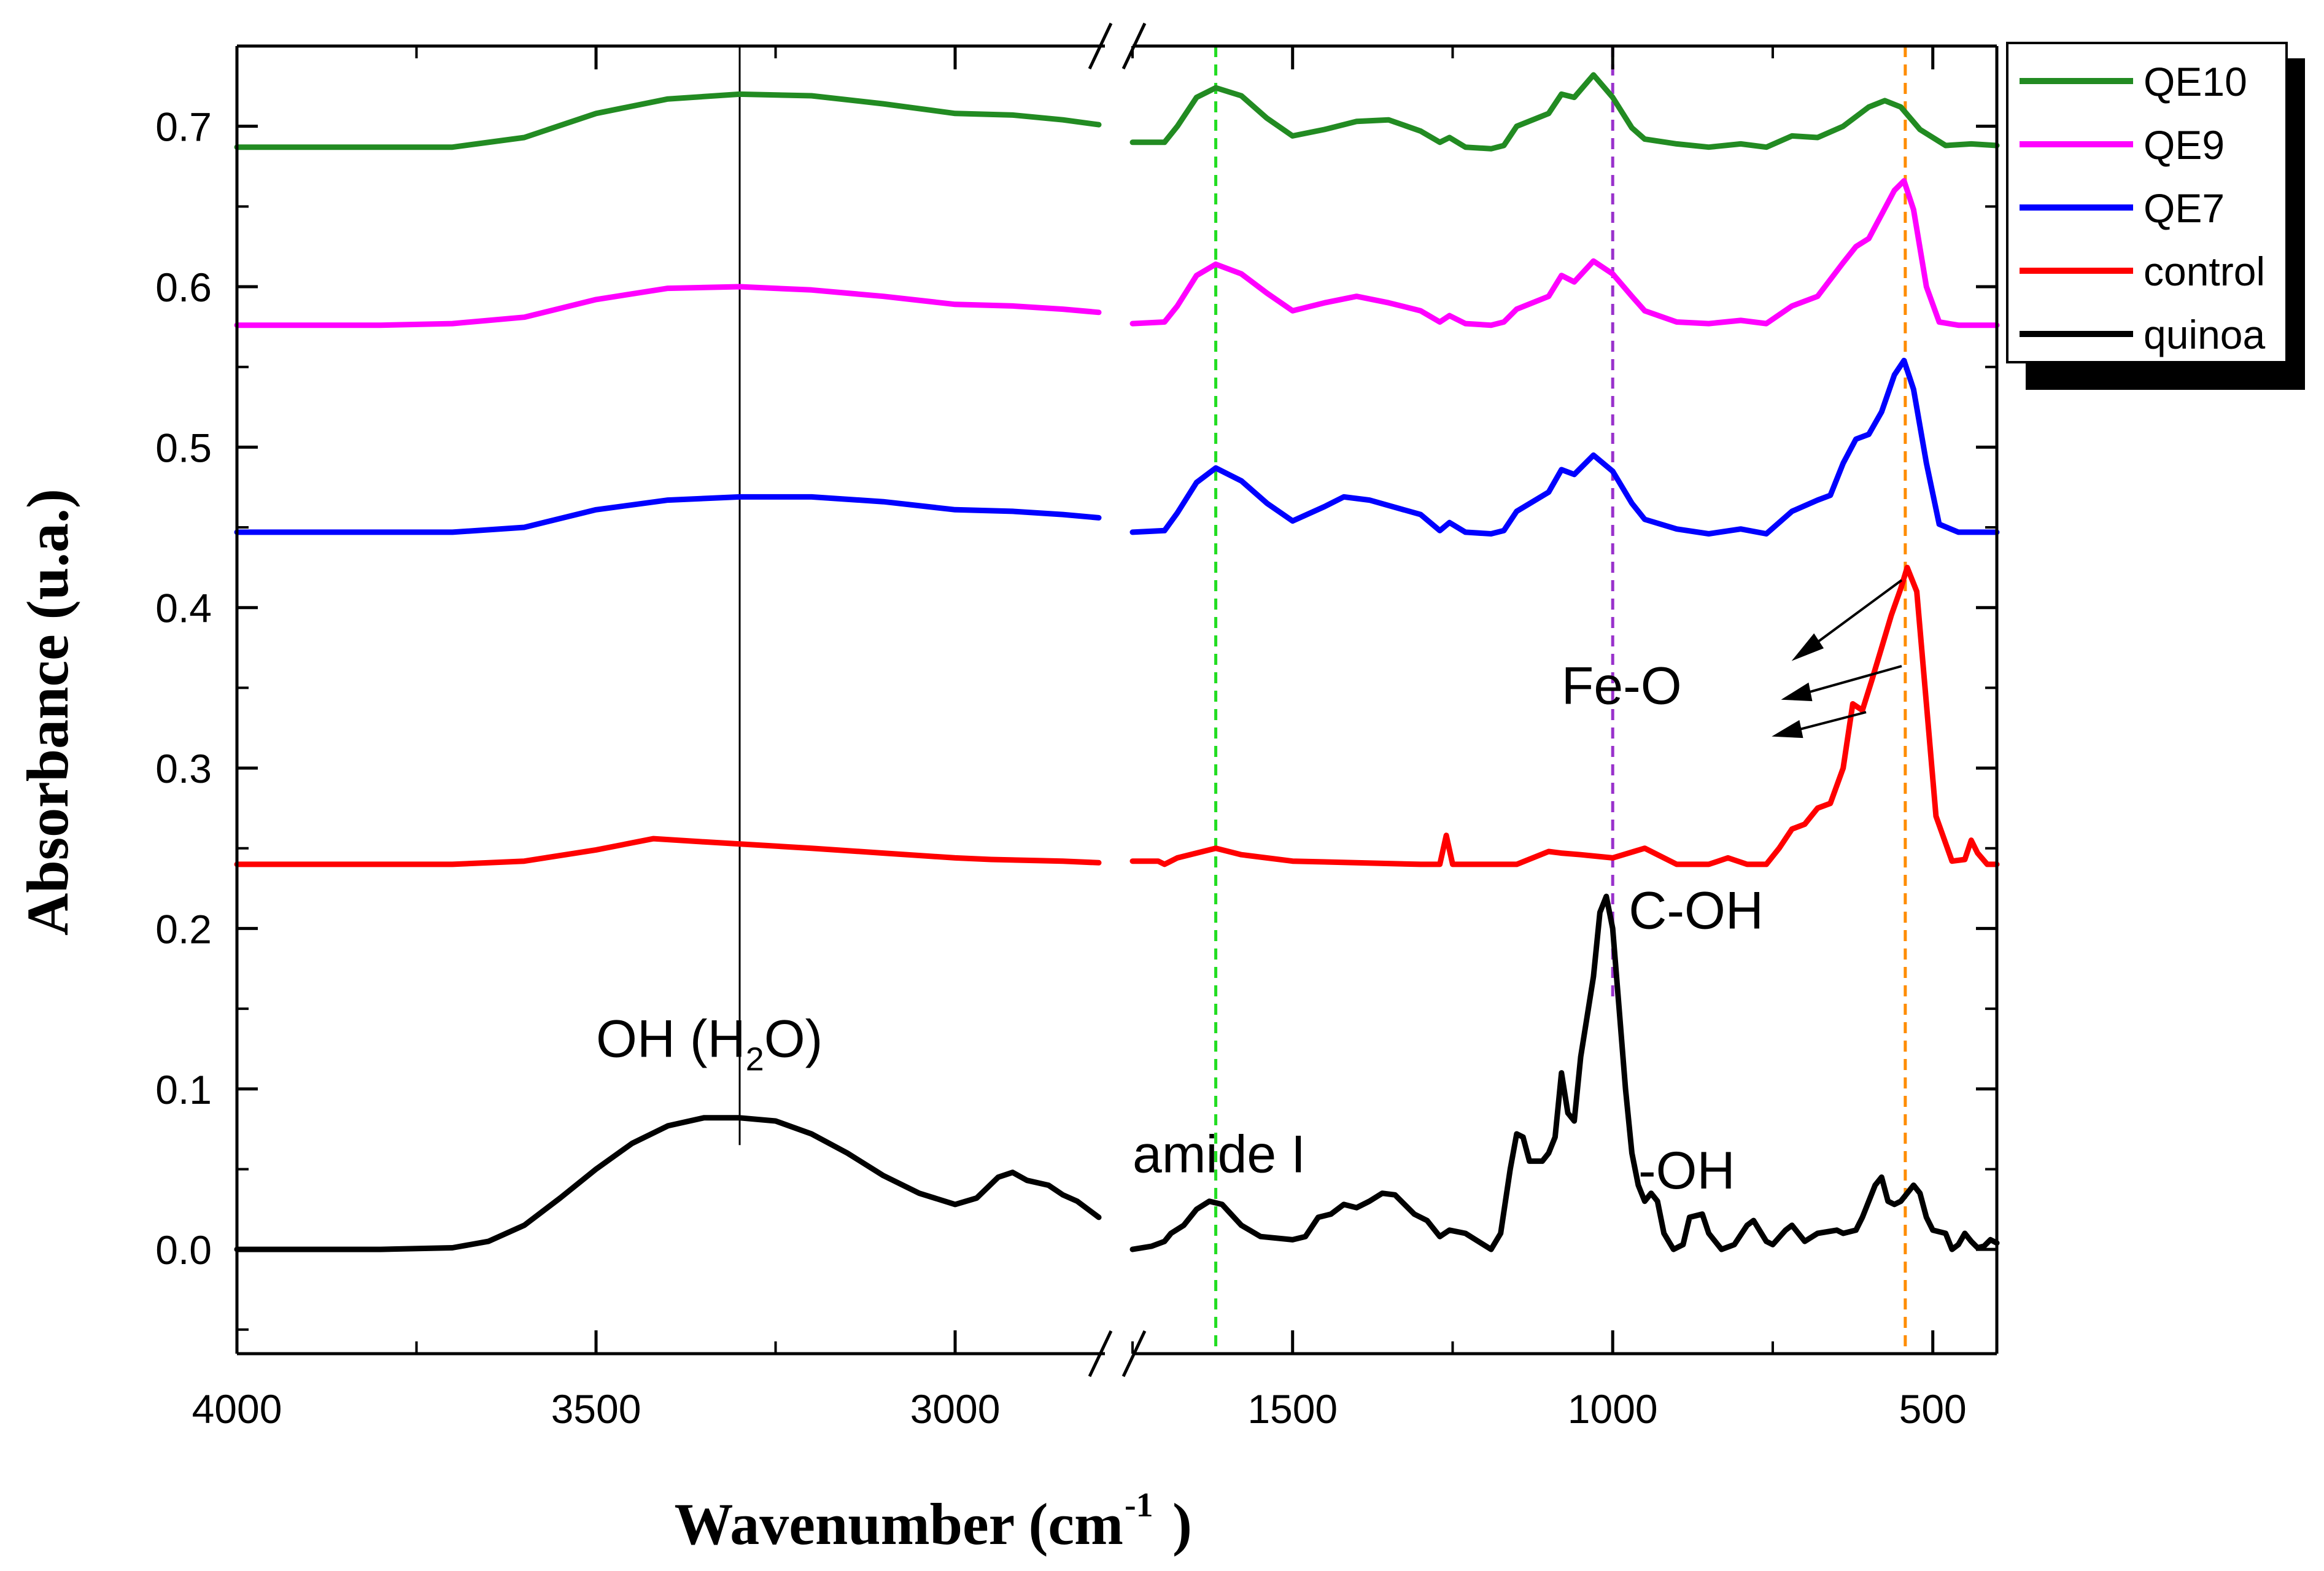 The height and width of the screenshot is (1571, 2324). I want to click on x-tick-label: 1500, so click(1292, 1409).